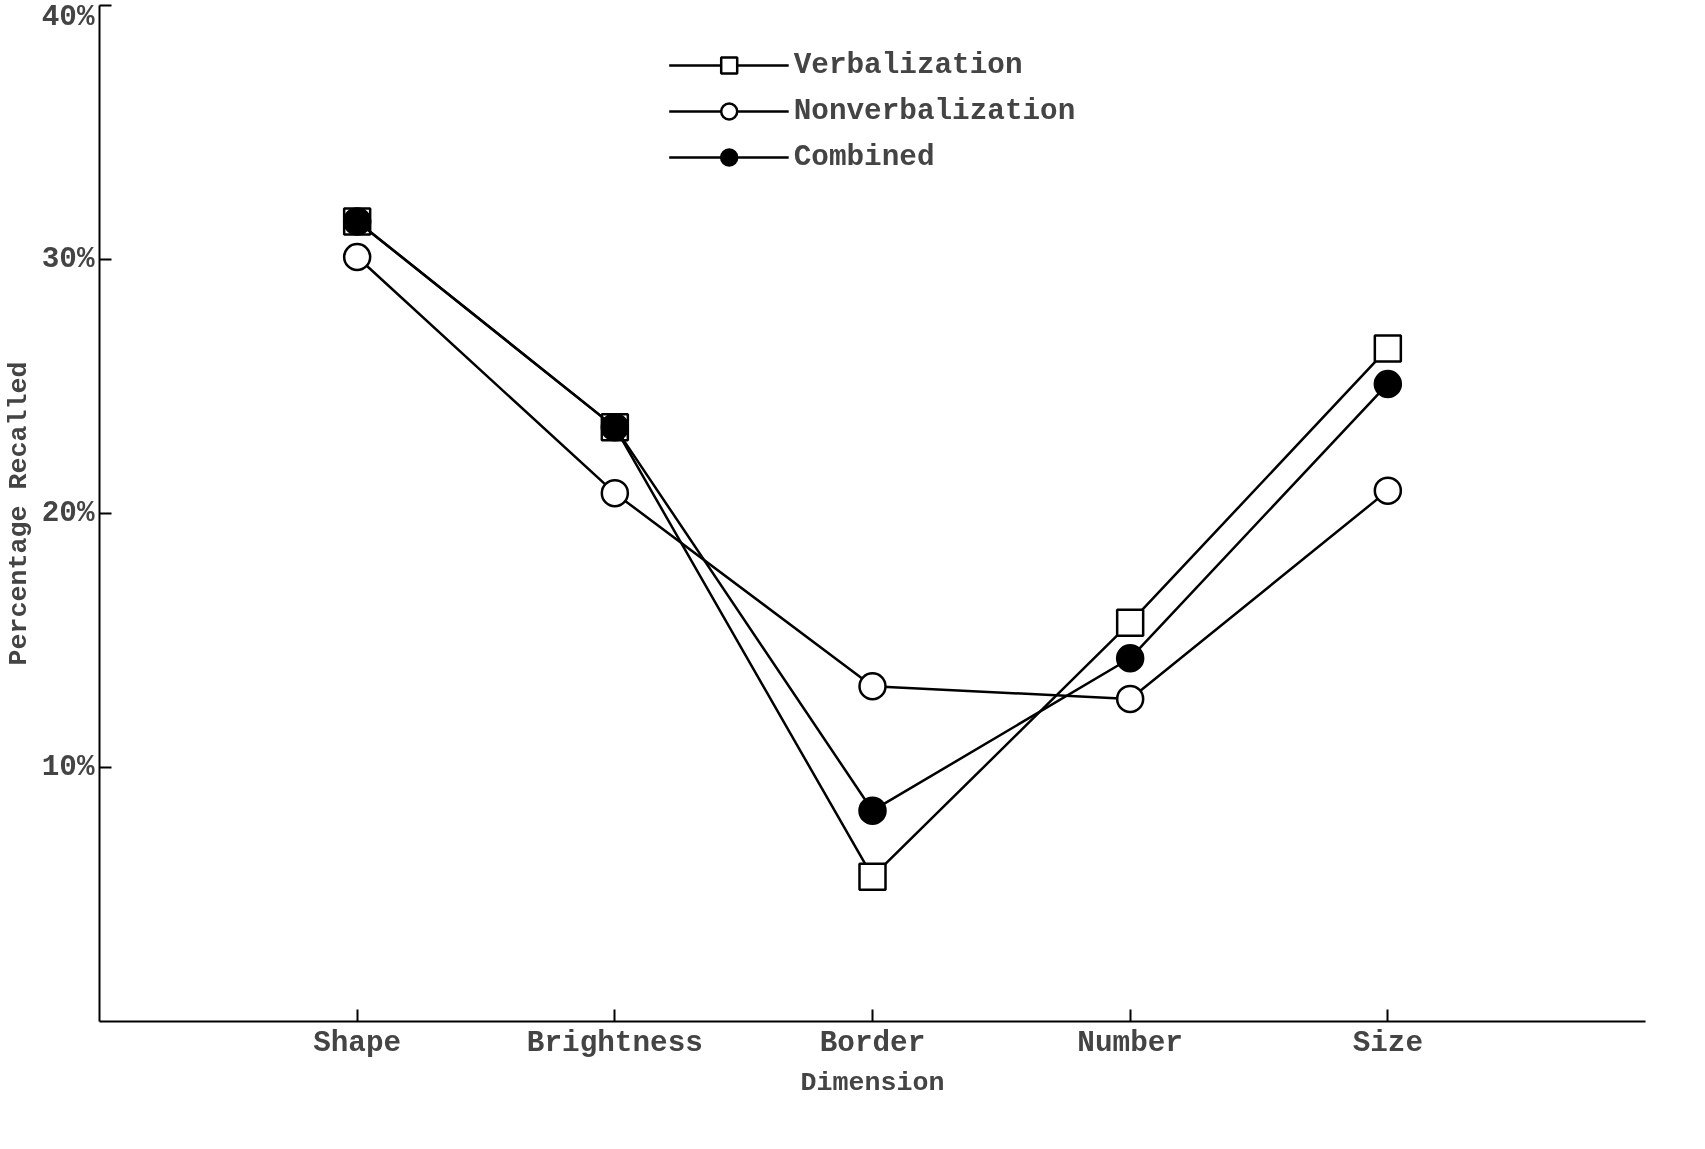 The width and height of the screenshot is (1705, 1149). Describe the element at coordinates (1388, 1043) in the screenshot. I see `x-tick-label: Size` at that location.